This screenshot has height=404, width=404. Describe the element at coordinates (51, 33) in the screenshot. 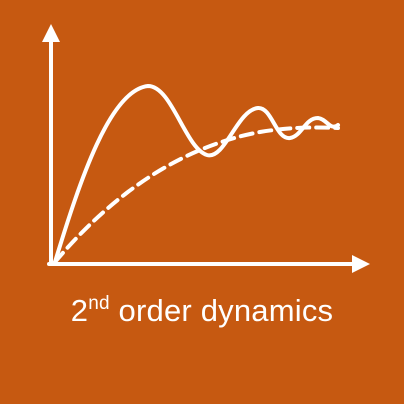

I see `y-axis-arrowhead` at that location.